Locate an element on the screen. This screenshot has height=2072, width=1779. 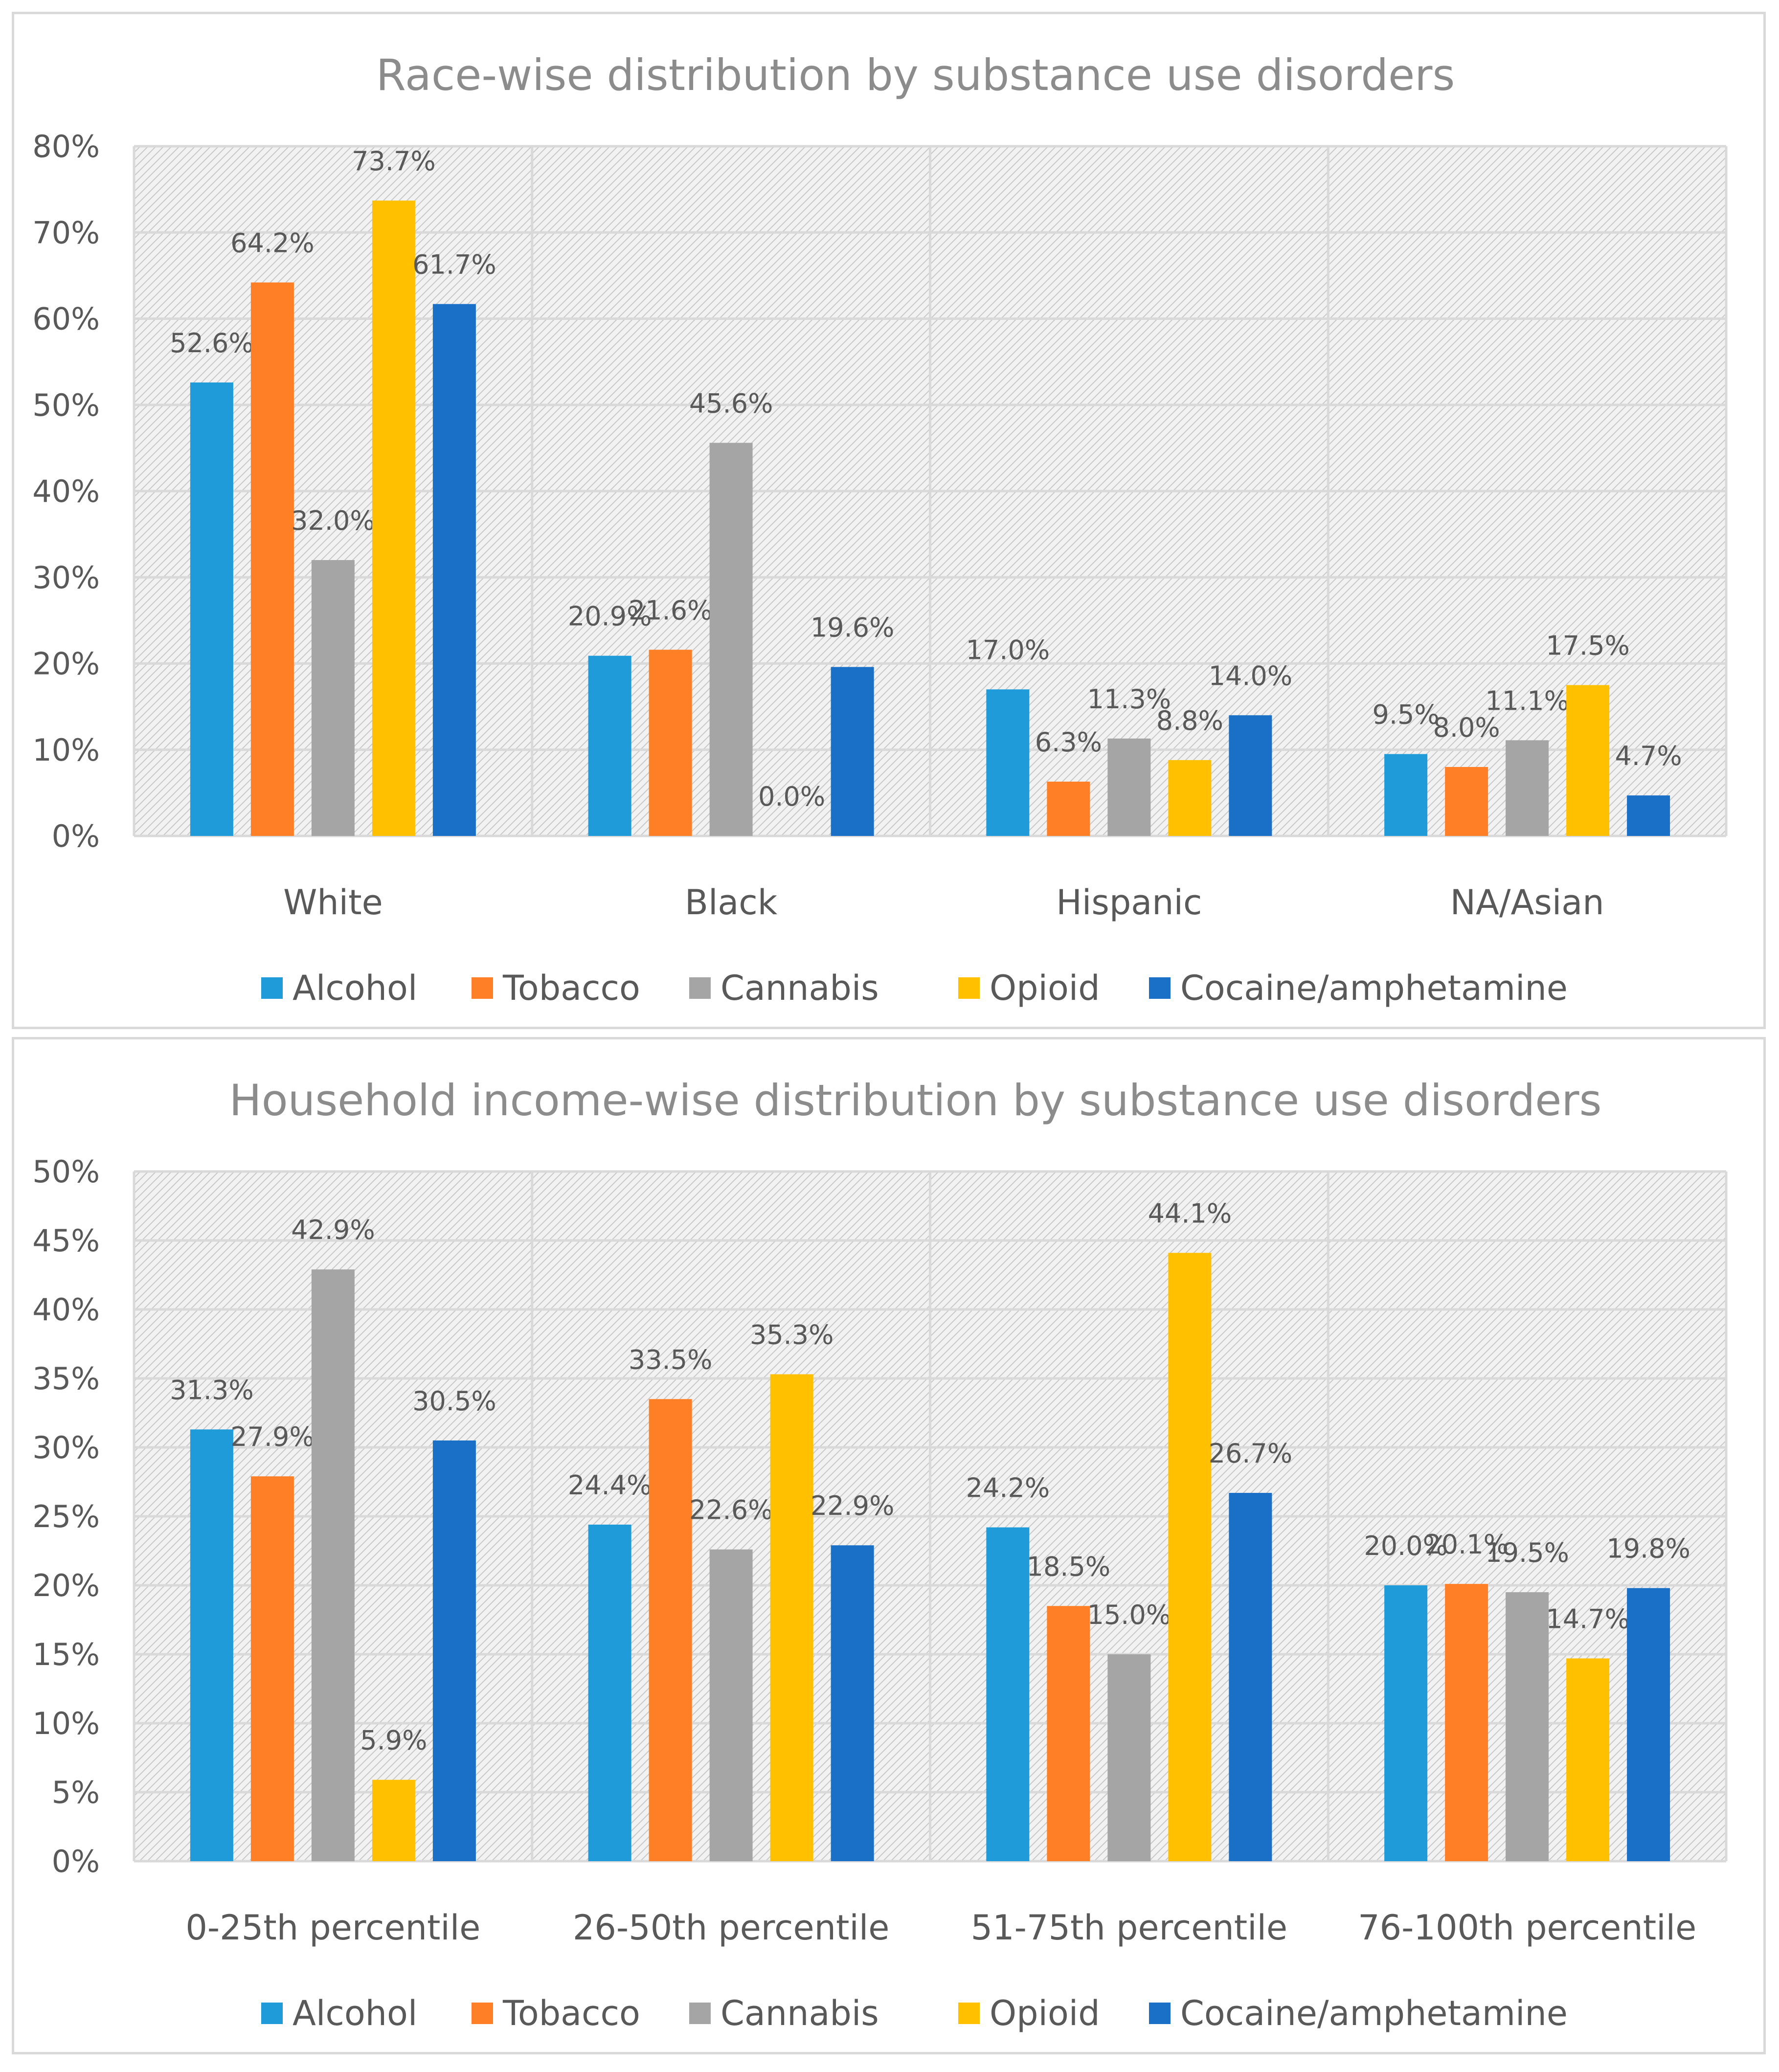
data-label-tobacco-black: 21.6% is located at coordinates (671, 610).